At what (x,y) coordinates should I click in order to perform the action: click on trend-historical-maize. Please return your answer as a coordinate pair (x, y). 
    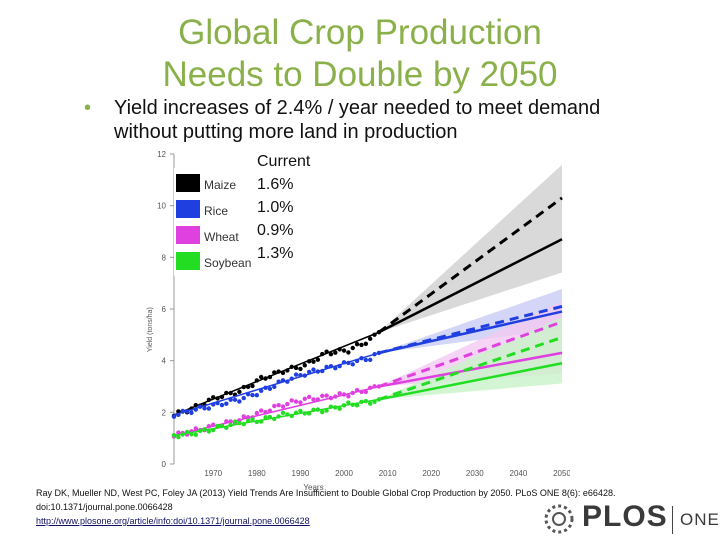
    Looking at the image, I should click on (276, 373).